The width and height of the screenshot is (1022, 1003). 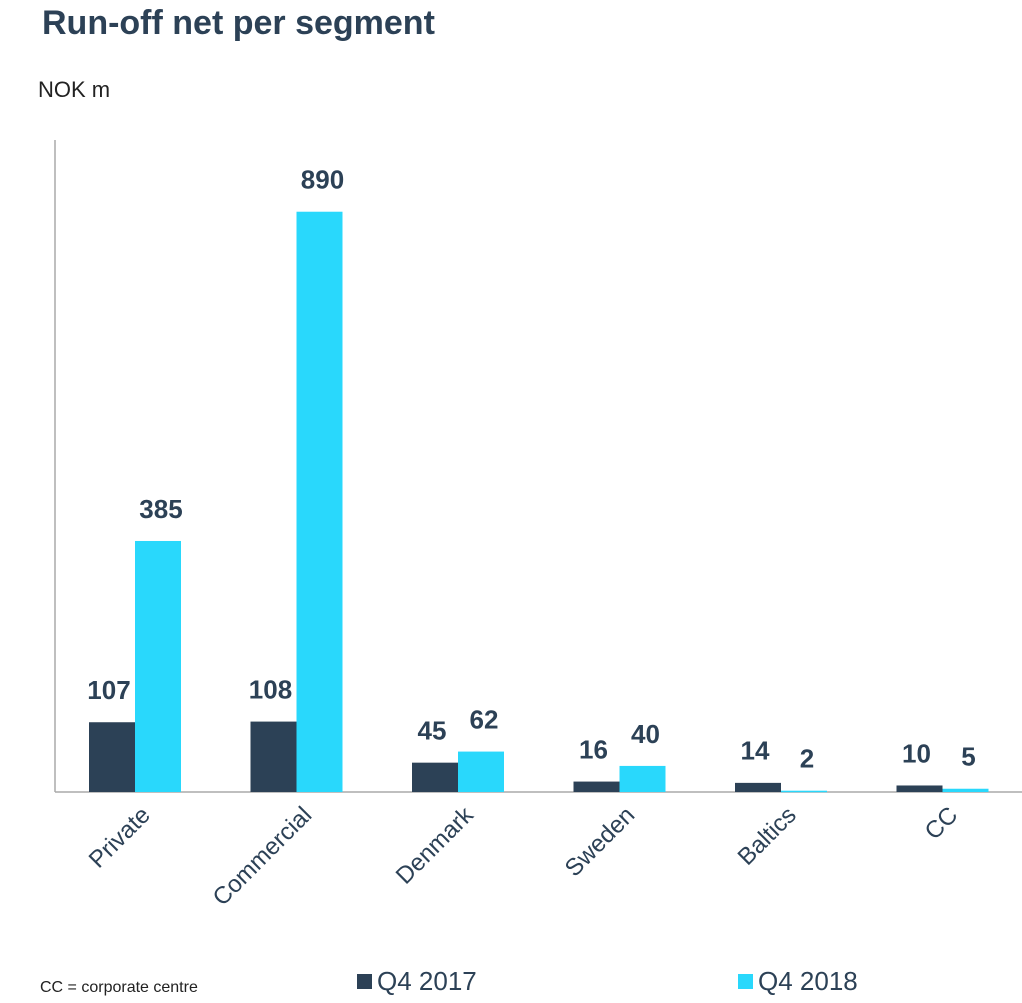 What do you see at coordinates (807, 759) in the screenshot?
I see `data-label: 2` at bounding box center [807, 759].